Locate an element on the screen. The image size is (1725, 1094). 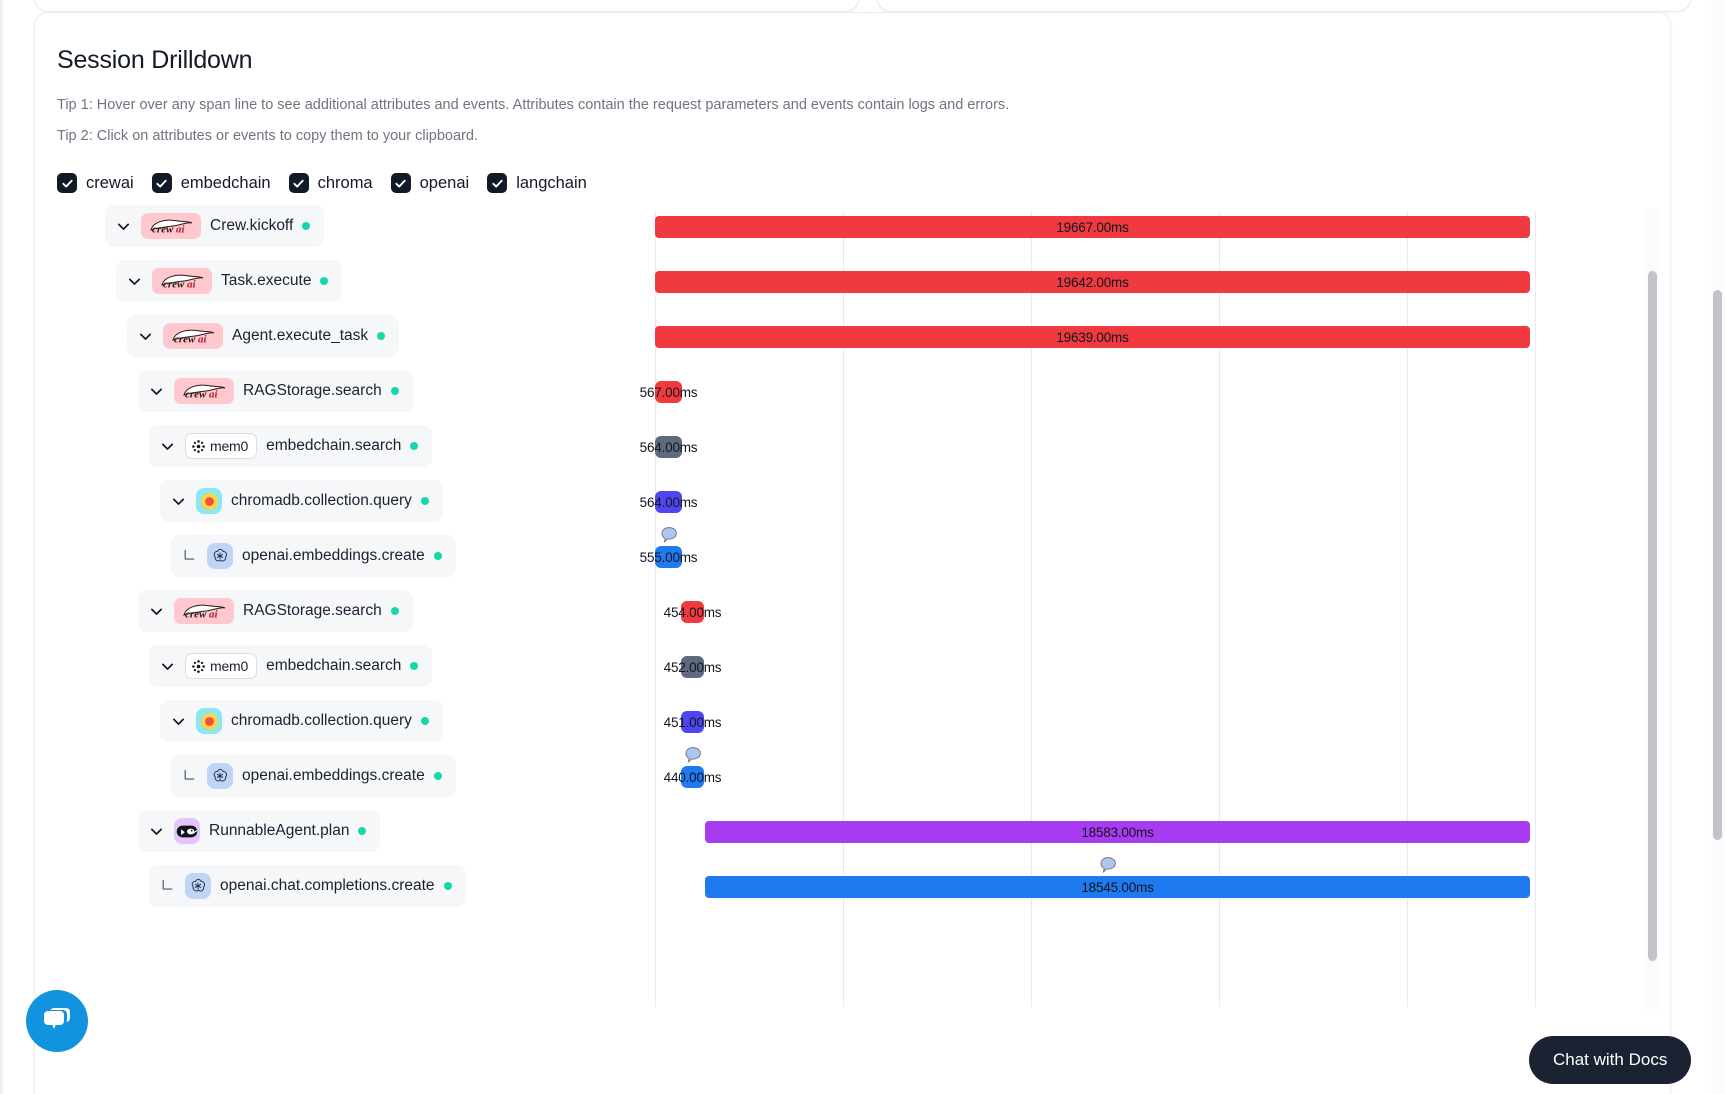
filter-crewai: crewai is located at coordinates (95, 183).